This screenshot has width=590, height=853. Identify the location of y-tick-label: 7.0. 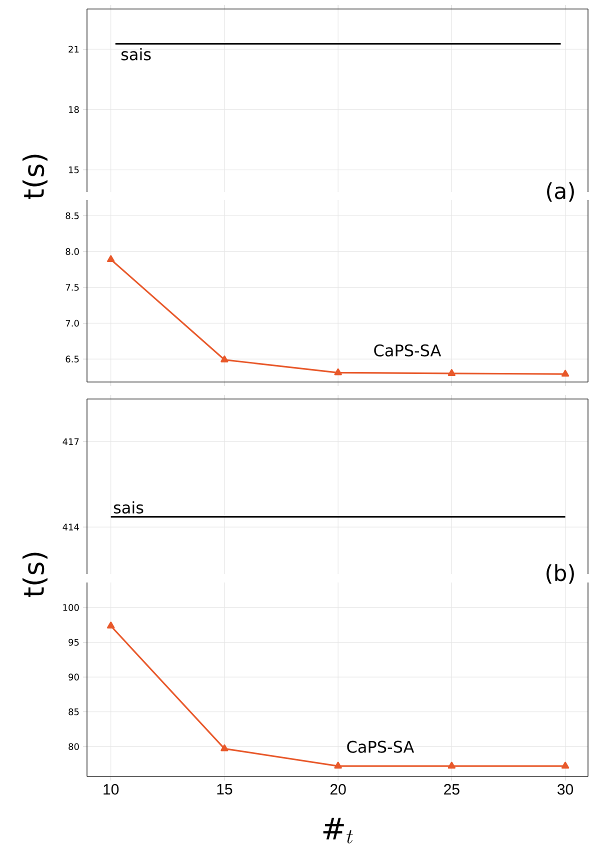
(72, 323).